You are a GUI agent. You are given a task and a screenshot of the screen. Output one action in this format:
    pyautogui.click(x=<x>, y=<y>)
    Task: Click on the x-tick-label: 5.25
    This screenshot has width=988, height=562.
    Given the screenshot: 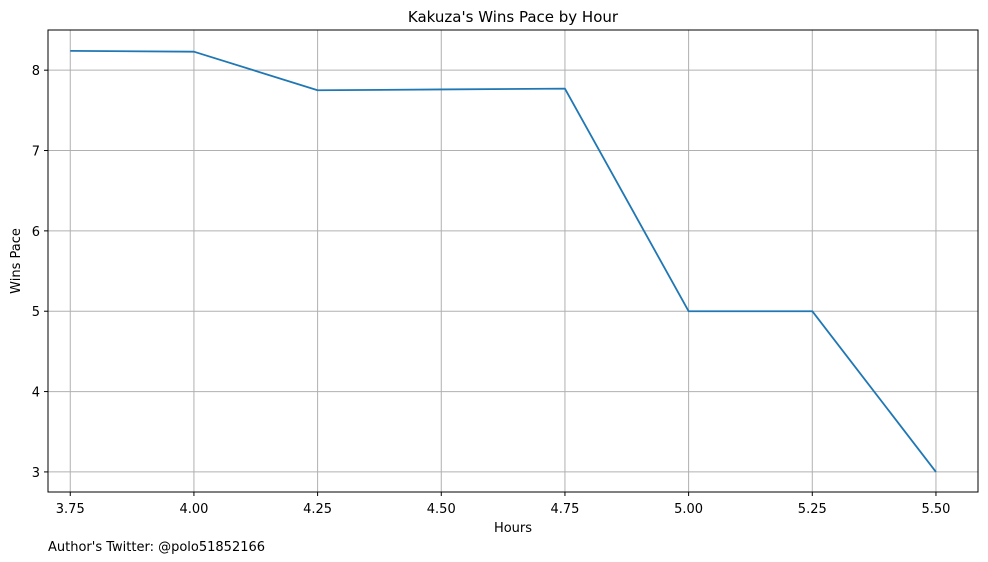 What is the action you would take?
    pyautogui.click(x=812, y=509)
    